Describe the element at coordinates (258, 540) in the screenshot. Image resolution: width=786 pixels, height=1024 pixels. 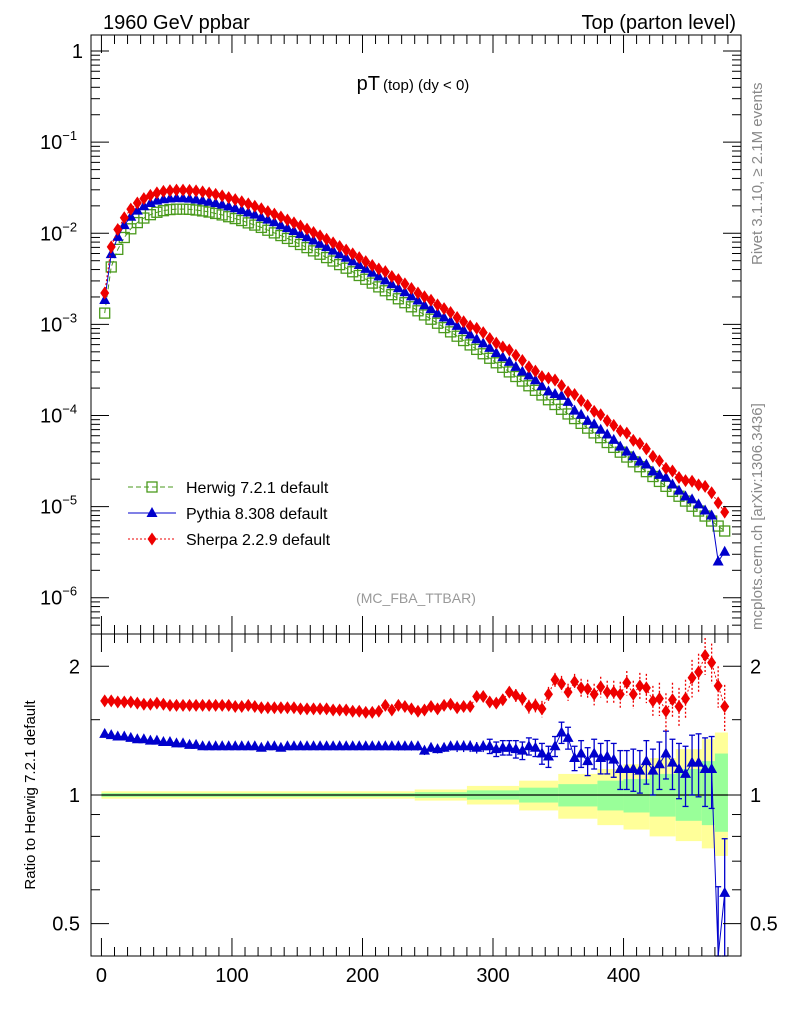
I see `legend-label-sherpa: Sherpa 2.2.9 default` at that location.